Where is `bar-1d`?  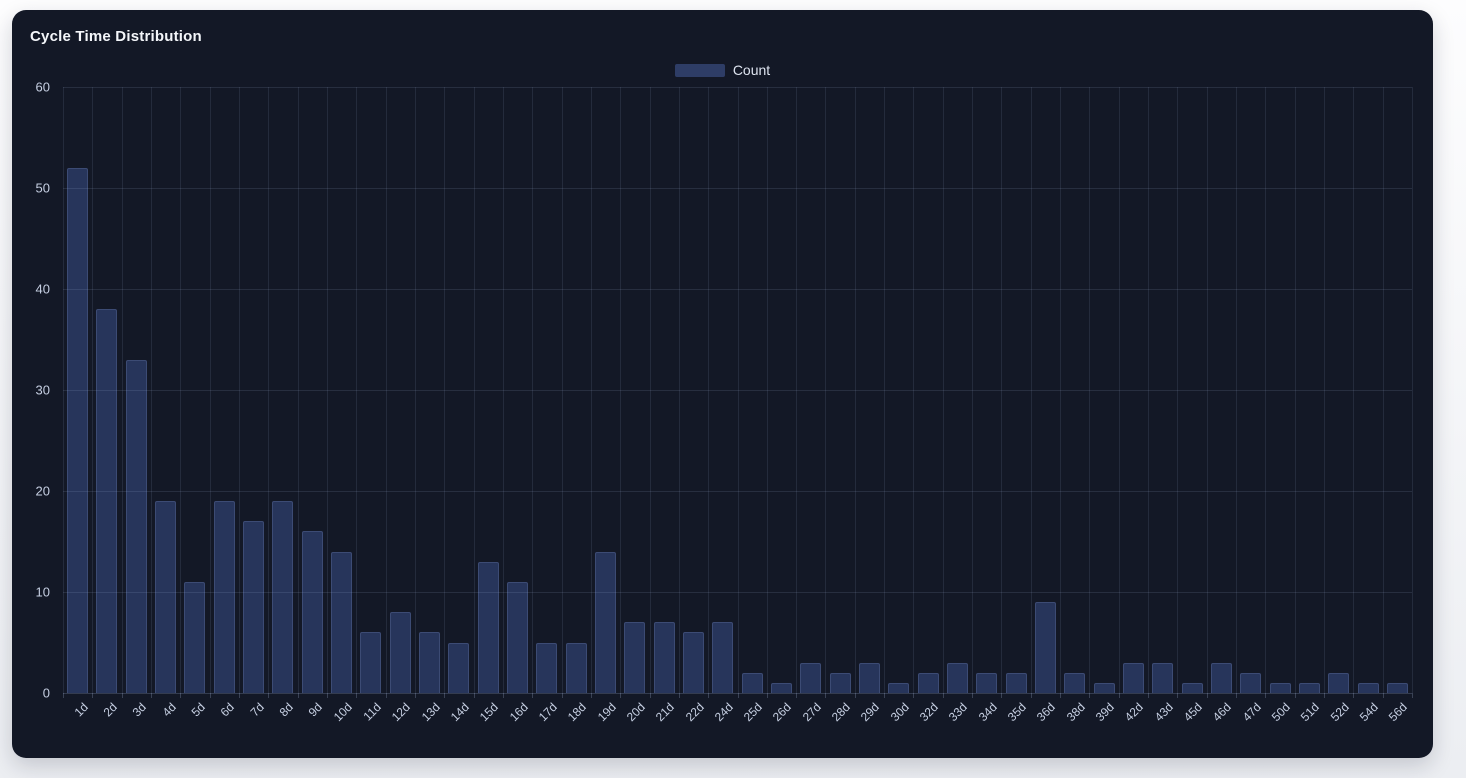 bar-1d is located at coordinates (78, 430).